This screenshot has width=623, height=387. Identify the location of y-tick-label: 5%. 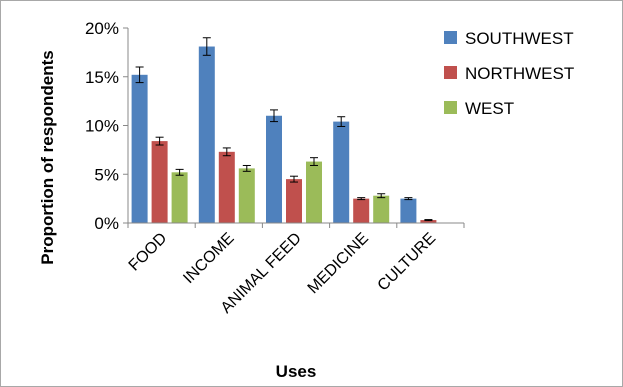
(106, 174).